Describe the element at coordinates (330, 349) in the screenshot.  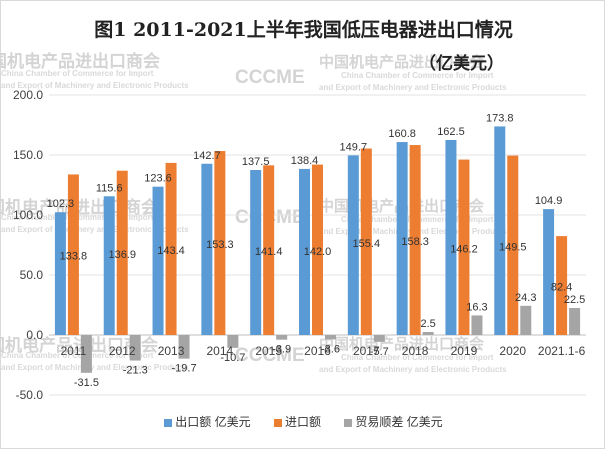
I see `data-label: -3.6` at that location.